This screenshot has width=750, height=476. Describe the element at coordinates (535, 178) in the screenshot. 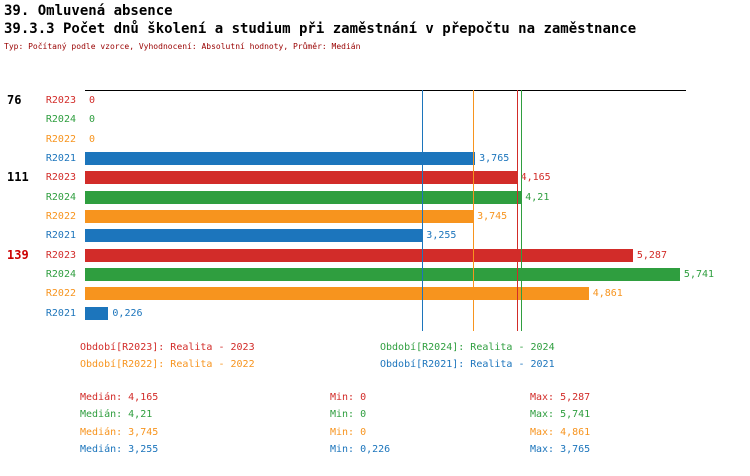

I see `bar-value-label: 4,165` at that location.